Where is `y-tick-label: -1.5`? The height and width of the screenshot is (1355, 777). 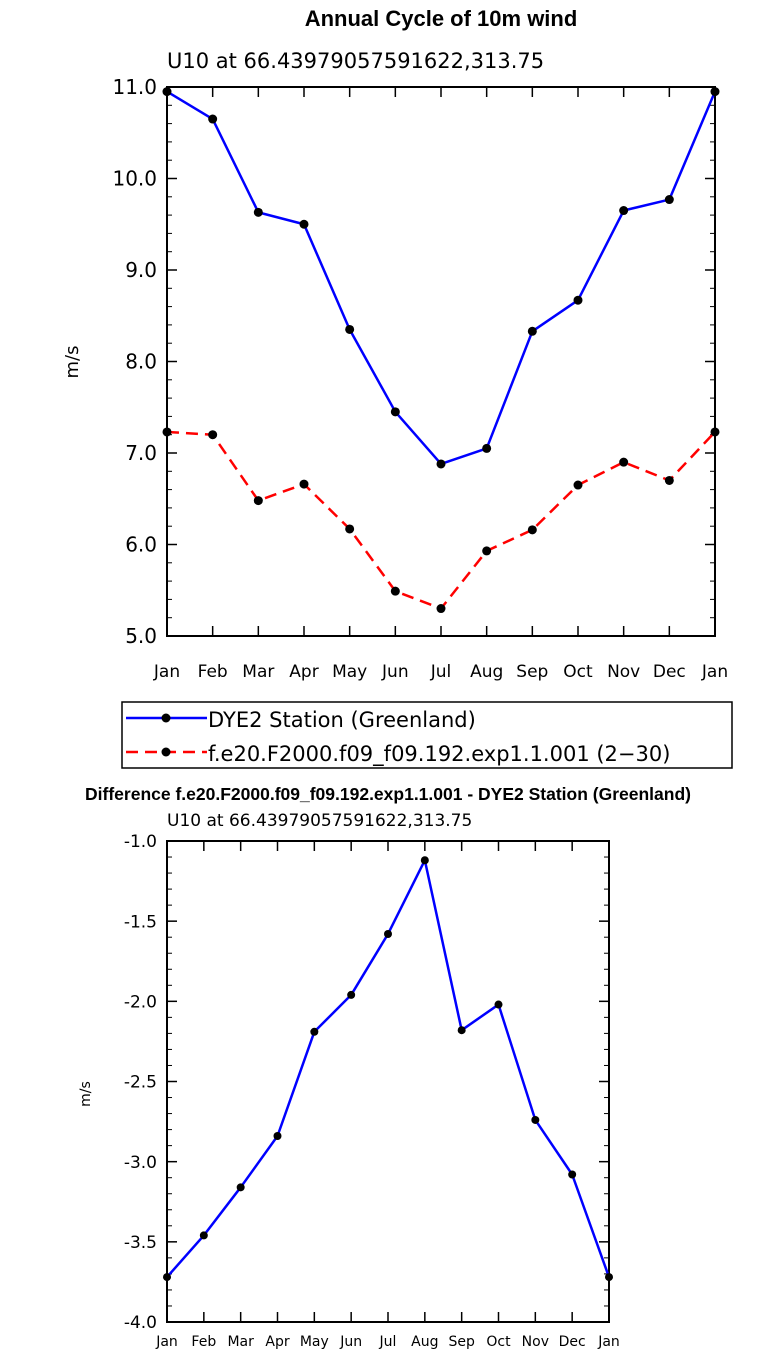 y-tick-label: -1.5 is located at coordinates (140, 922).